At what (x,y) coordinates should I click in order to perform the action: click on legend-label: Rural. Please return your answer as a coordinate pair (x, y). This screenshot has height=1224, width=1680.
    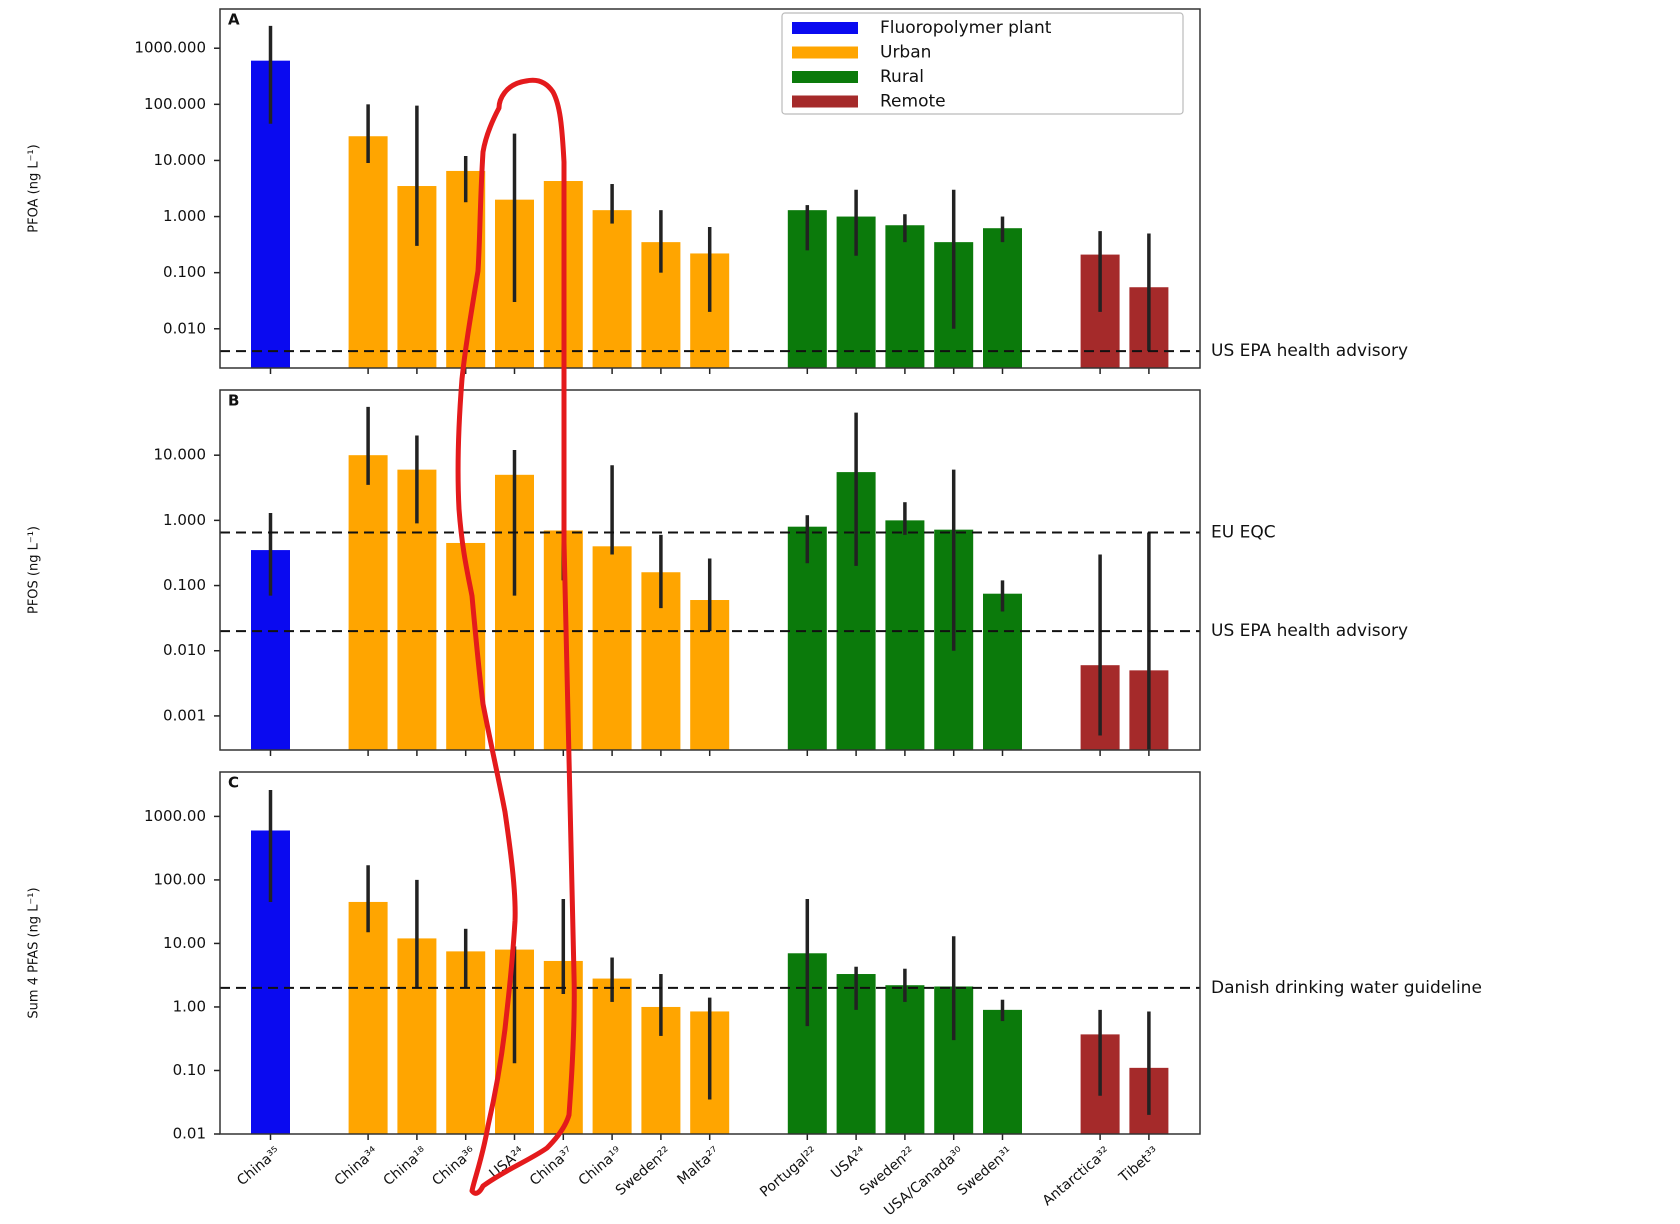
    Looking at the image, I should click on (902, 77).